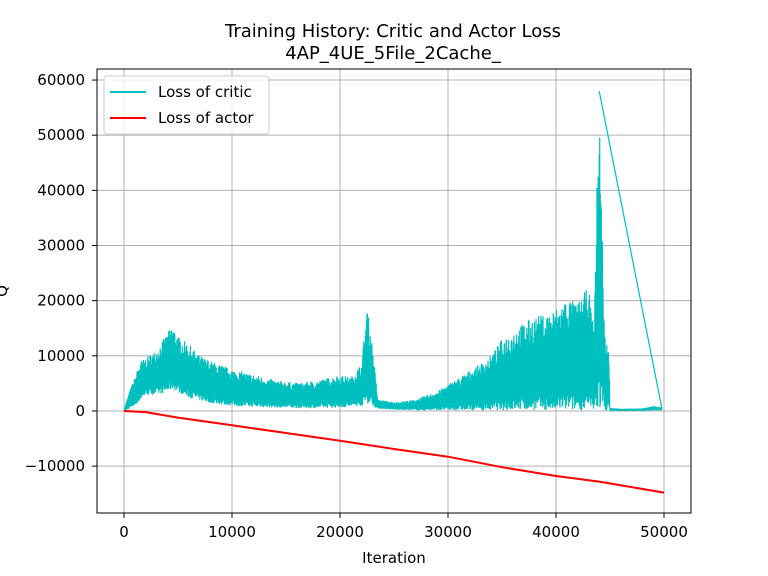 The width and height of the screenshot is (768, 576). What do you see at coordinates (556, 532) in the screenshot?
I see `x-tick-label: 40000` at bounding box center [556, 532].